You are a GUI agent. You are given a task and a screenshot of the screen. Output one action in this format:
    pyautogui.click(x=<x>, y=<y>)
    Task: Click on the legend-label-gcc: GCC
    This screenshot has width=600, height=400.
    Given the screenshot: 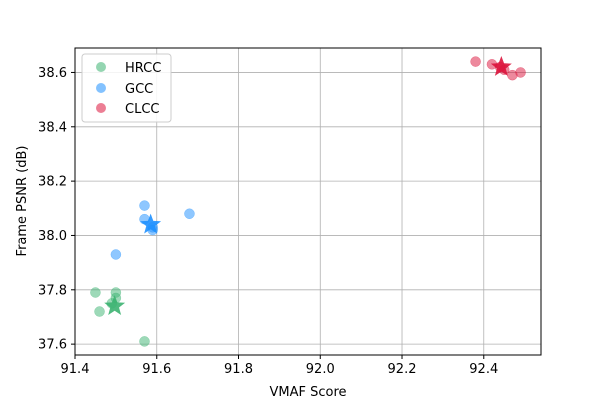 What is the action you would take?
    pyautogui.click(x=139, y=89)
    